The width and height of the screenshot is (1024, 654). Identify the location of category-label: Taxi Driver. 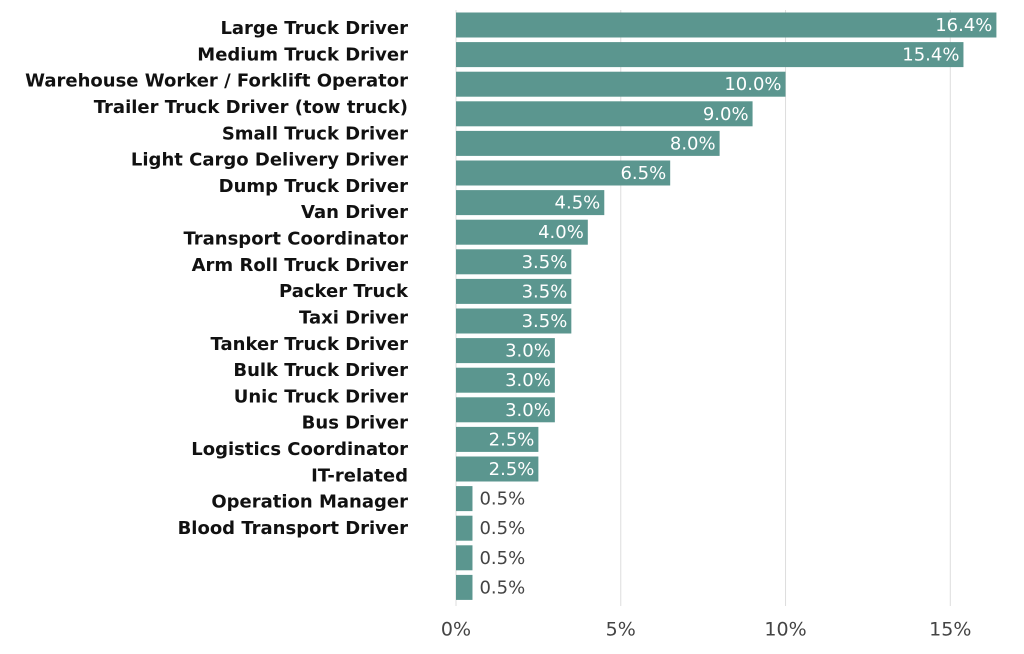
(353, 317).